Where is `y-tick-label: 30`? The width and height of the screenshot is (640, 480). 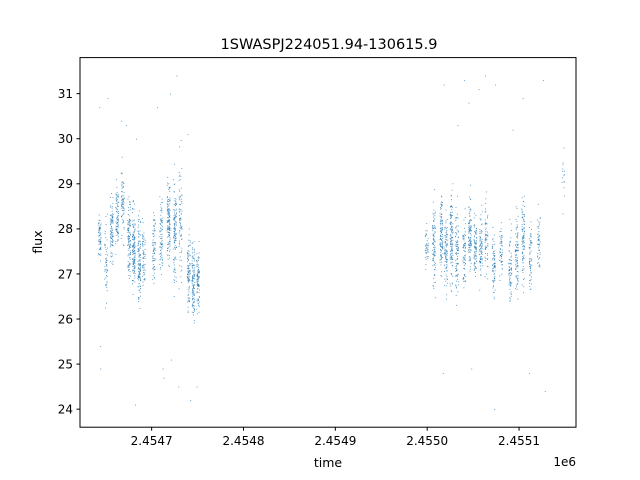
y-tick-label: 30 is located at coordinates (65, 139).